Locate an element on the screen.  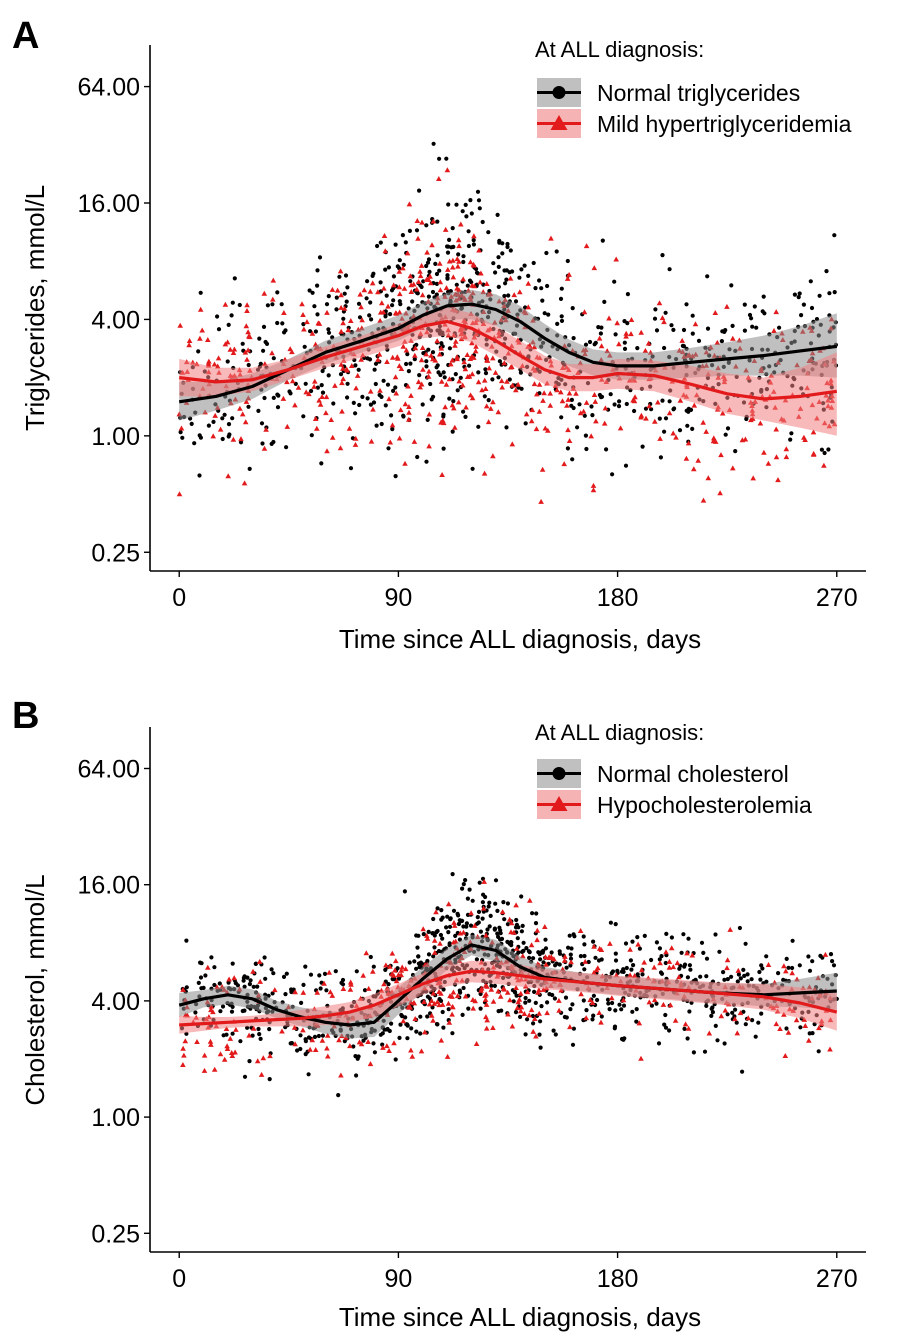
y-tick-label: 64.00 is located at coordinates (108, 769).